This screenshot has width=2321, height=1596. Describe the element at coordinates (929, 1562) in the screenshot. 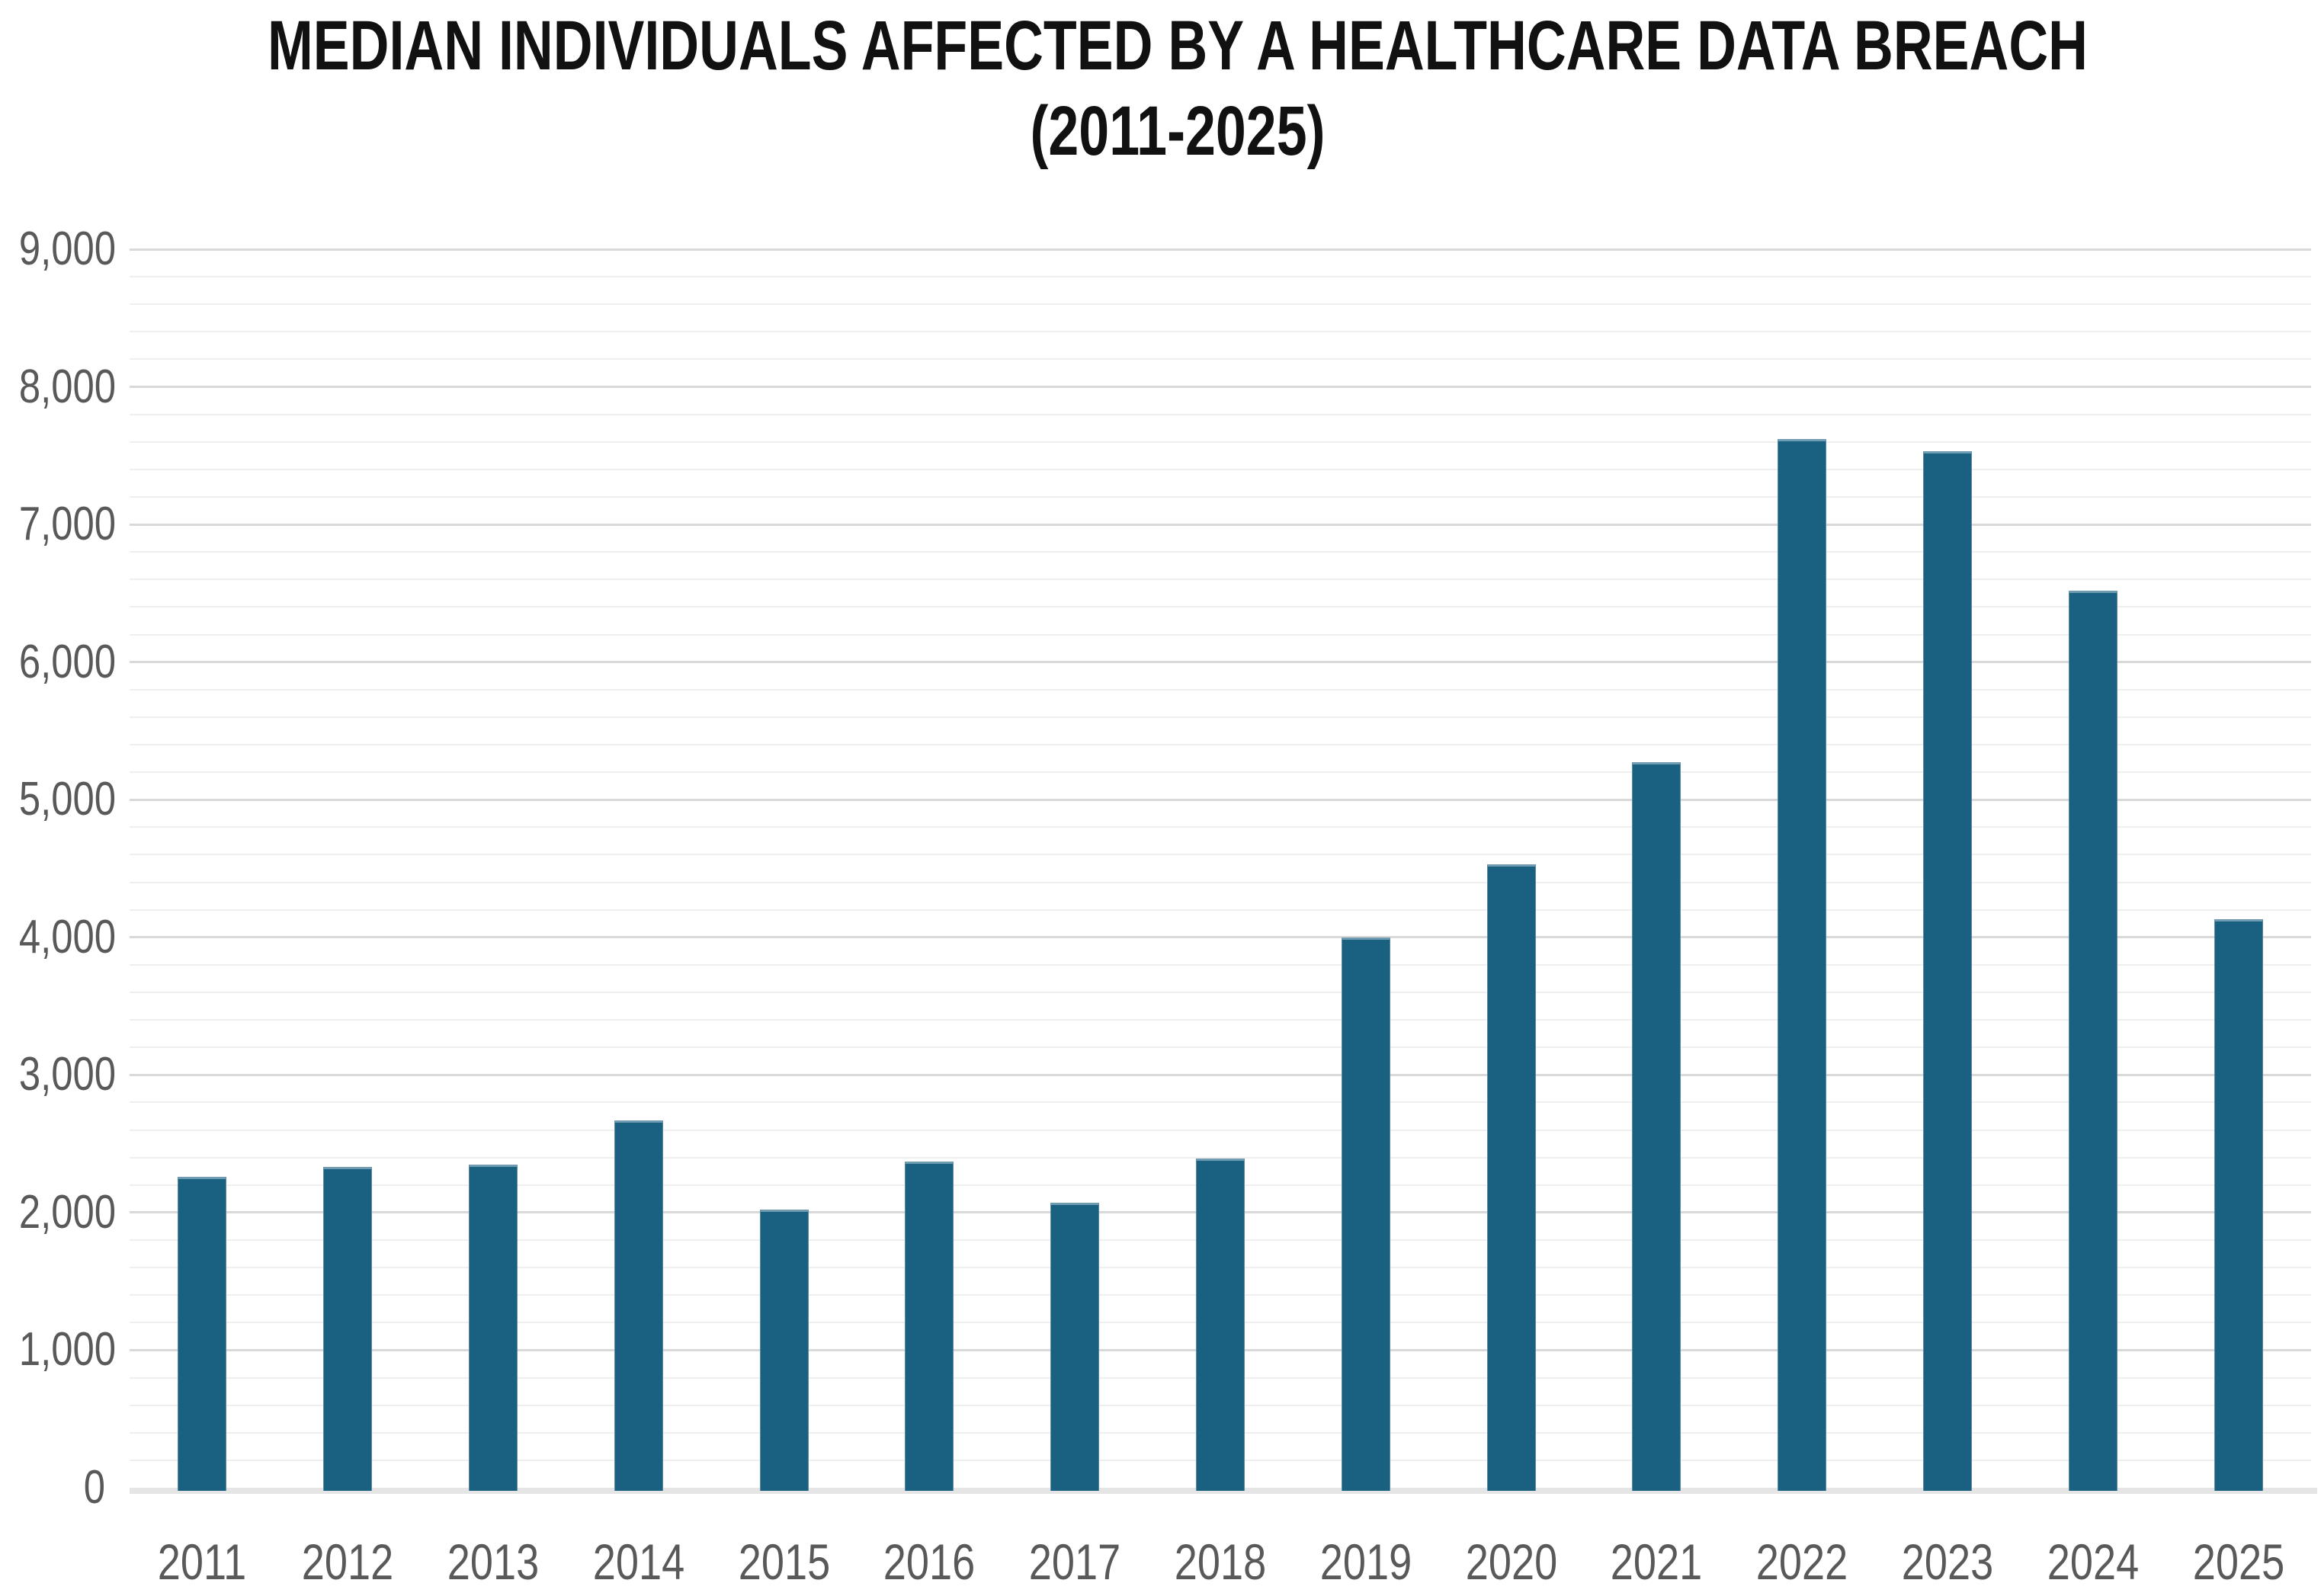

I see `x-tick-label-2016: 2016` at that location.